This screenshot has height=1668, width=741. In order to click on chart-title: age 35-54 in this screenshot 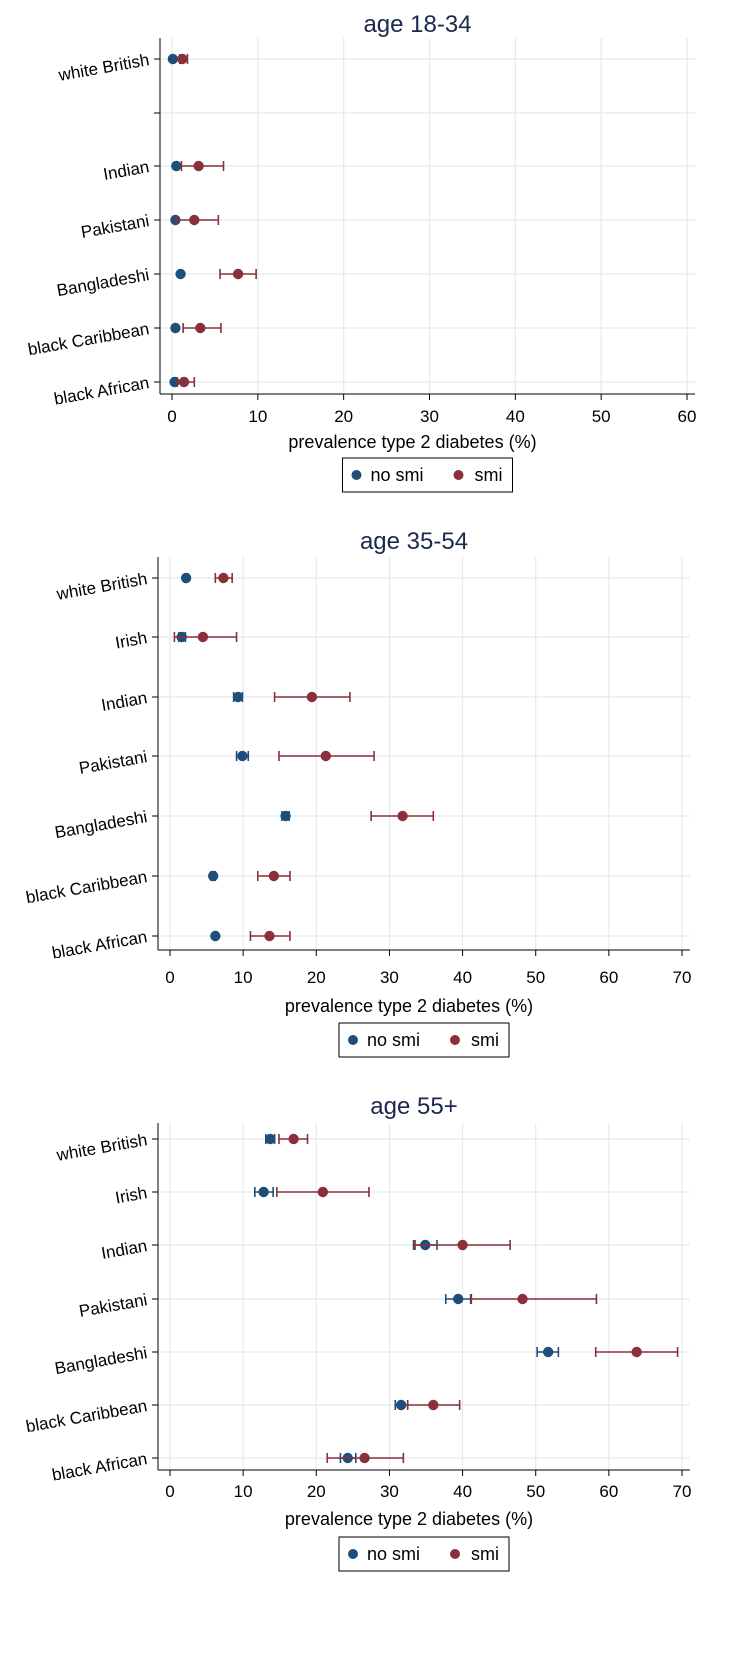, I will do `click(414, 541)`.